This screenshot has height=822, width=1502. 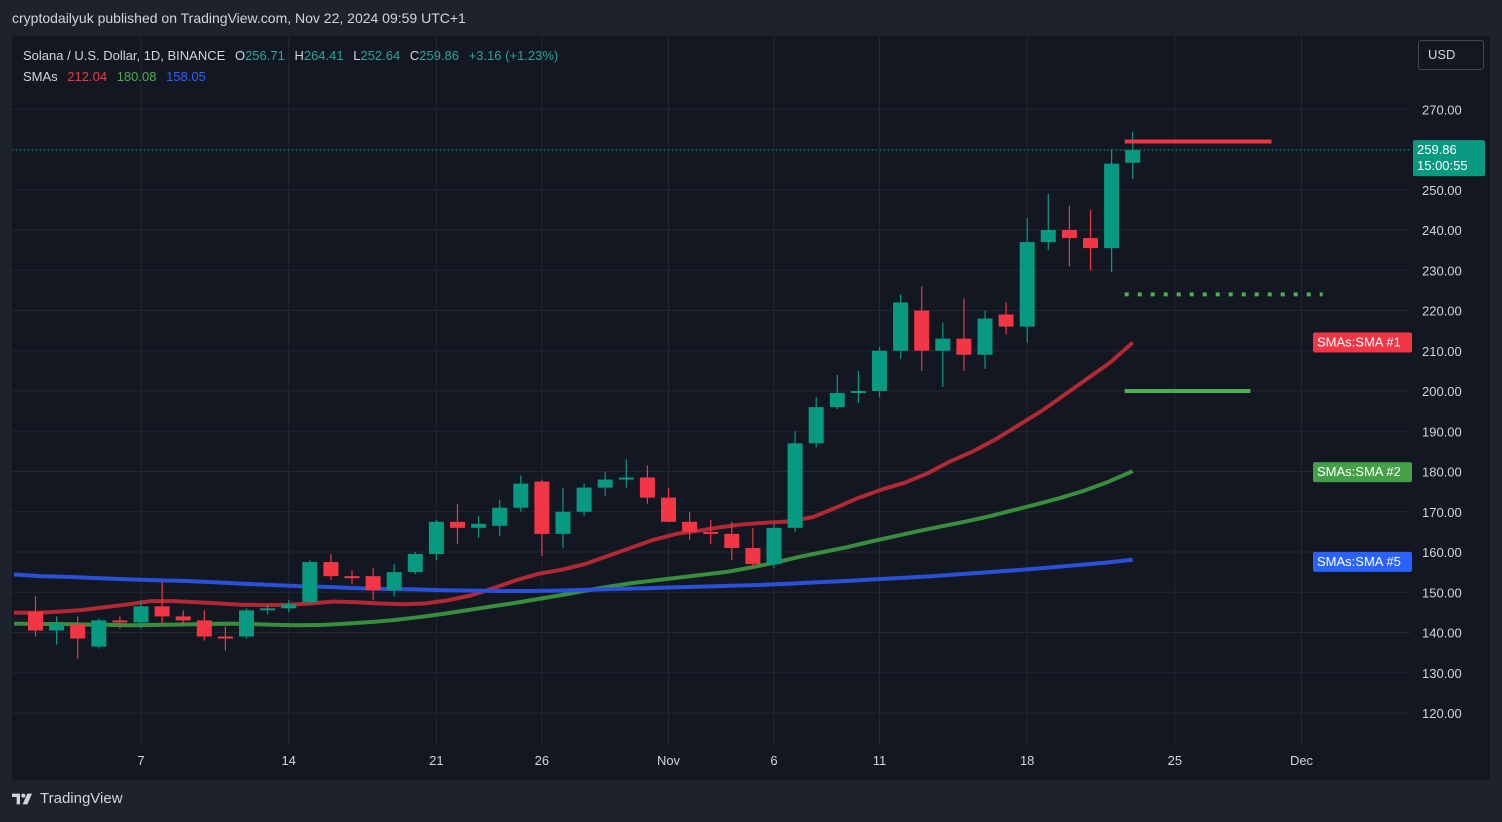 What do you see at coordinates (542, 760) in the screenshot?
I see `x-tick-label: 26` at bounding box center [542, 760].